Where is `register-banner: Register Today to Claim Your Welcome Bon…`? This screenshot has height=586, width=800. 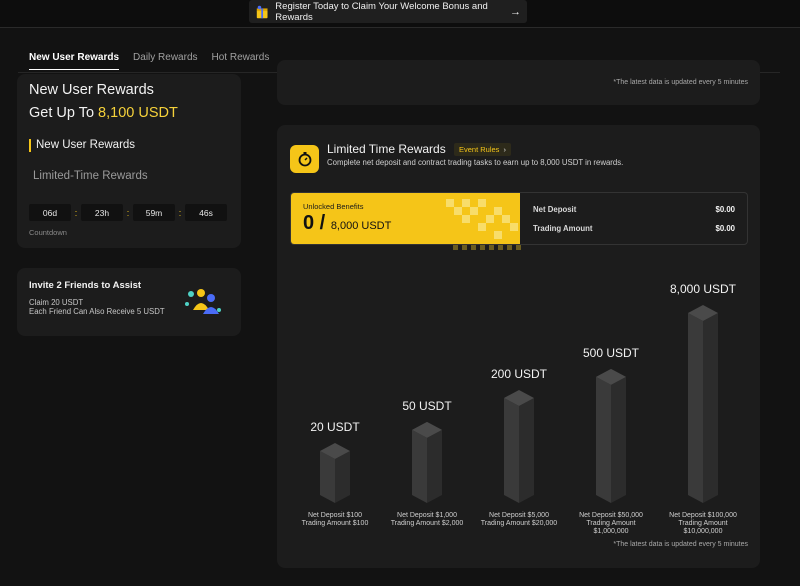
register-banner: Register Today to Claim Your Welcome Bon… is located at coordinates (388, 11).